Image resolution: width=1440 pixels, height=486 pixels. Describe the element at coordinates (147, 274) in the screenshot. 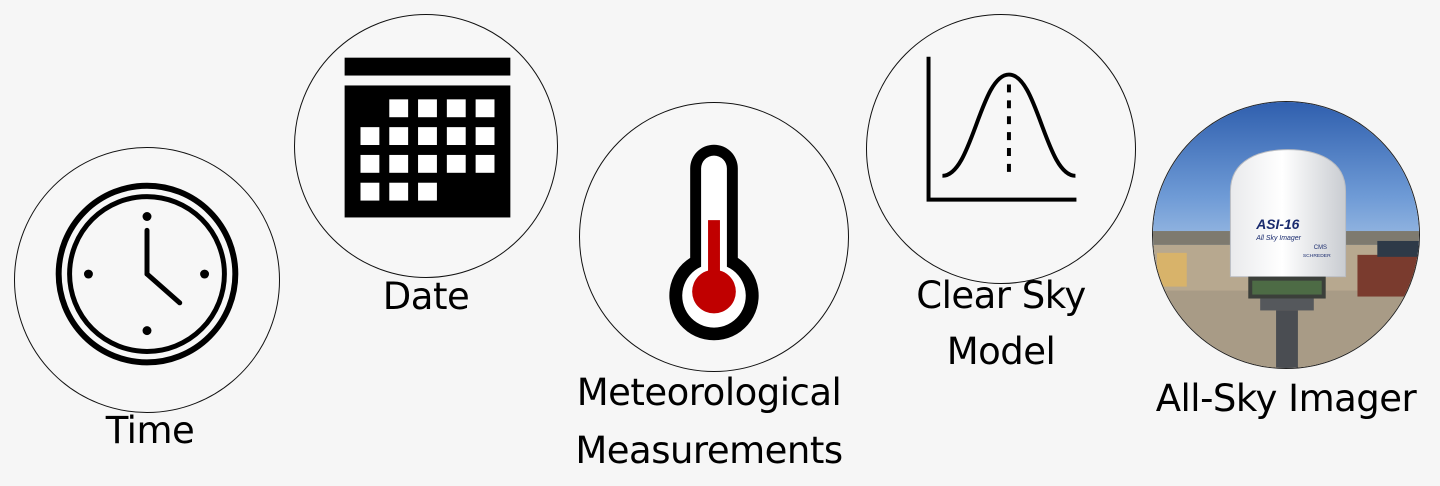

I see `clock-icon` at that location.